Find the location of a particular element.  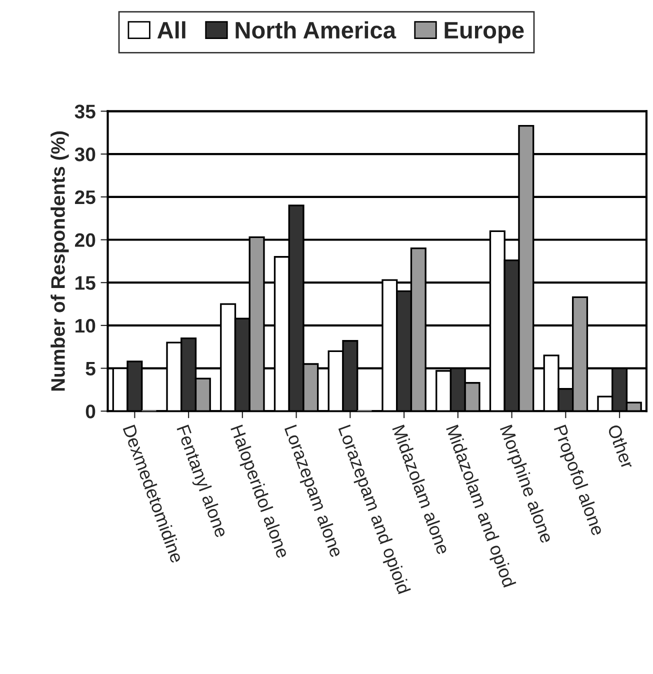

y-tick-label: 0 is located at coordinates (91, 411).